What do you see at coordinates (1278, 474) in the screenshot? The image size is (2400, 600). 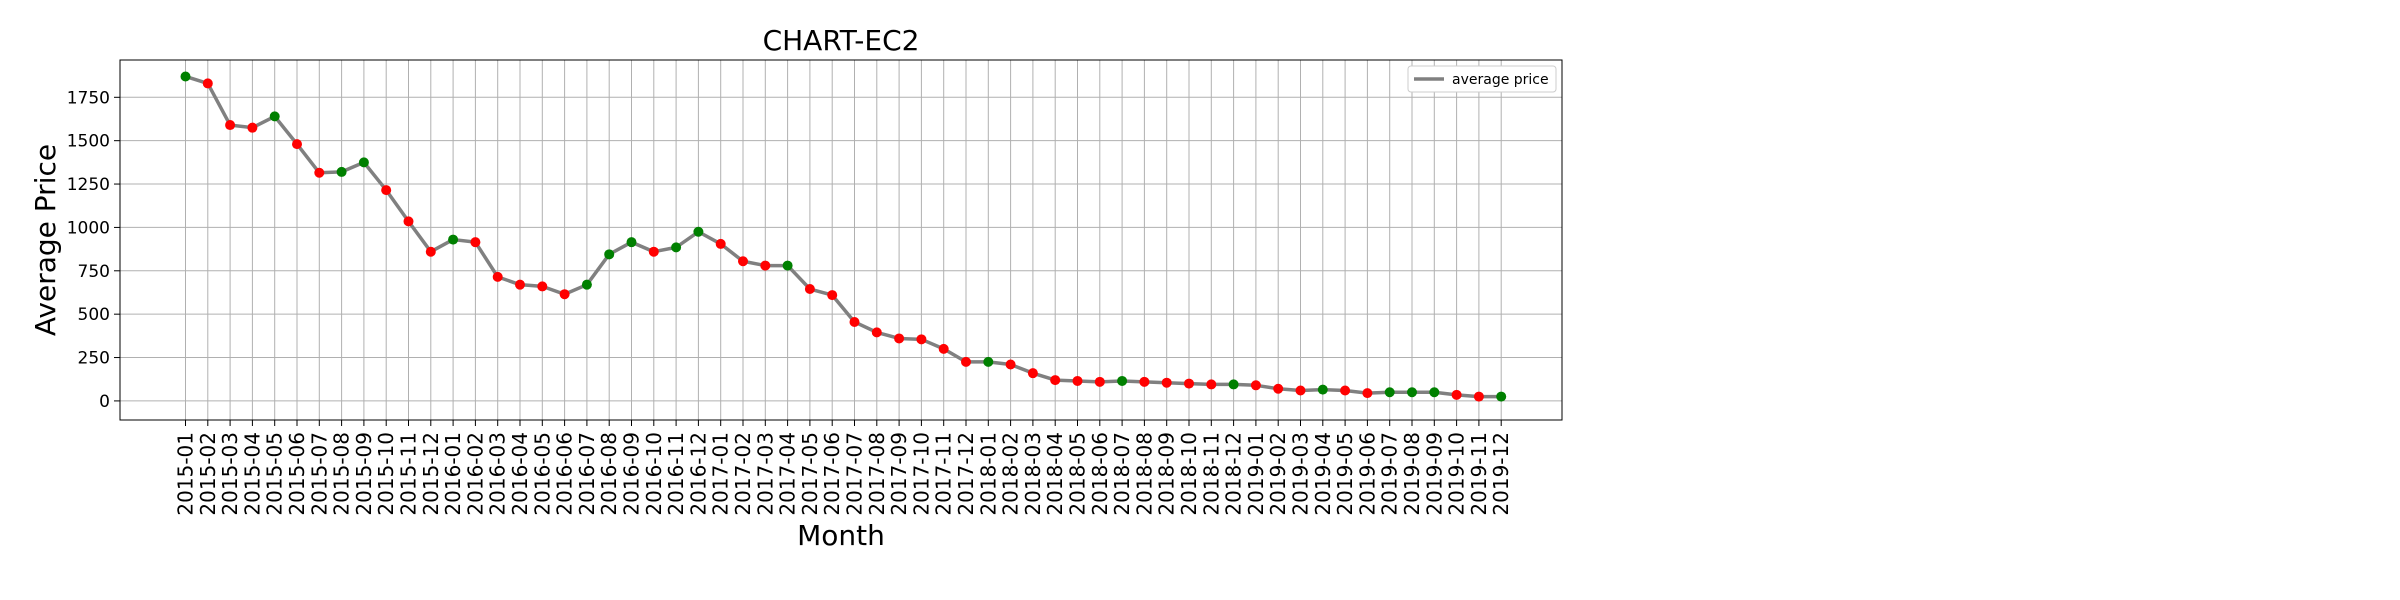 I see `x-tick-label: 2019-02` at bounding box center [1278, 474].